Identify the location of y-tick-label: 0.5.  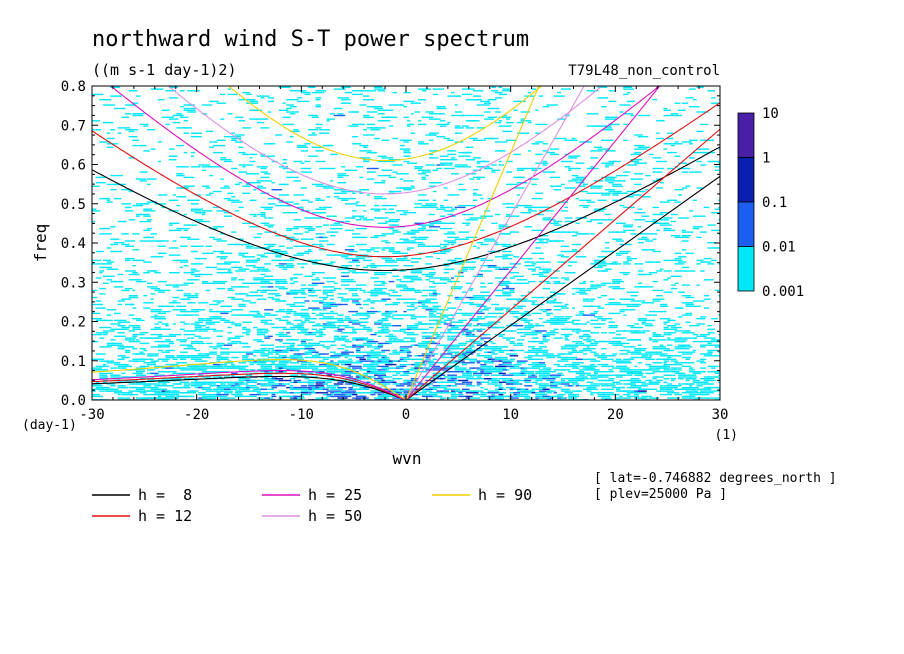
(73, 205).